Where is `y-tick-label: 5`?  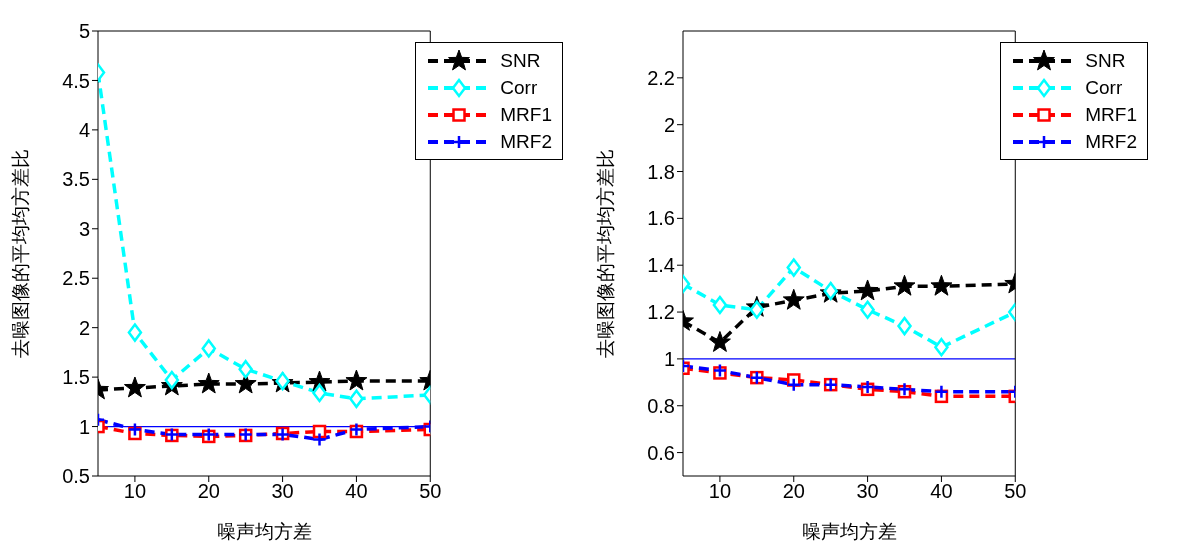
y-tick-label: 5 is located at coordinates (84, 31).